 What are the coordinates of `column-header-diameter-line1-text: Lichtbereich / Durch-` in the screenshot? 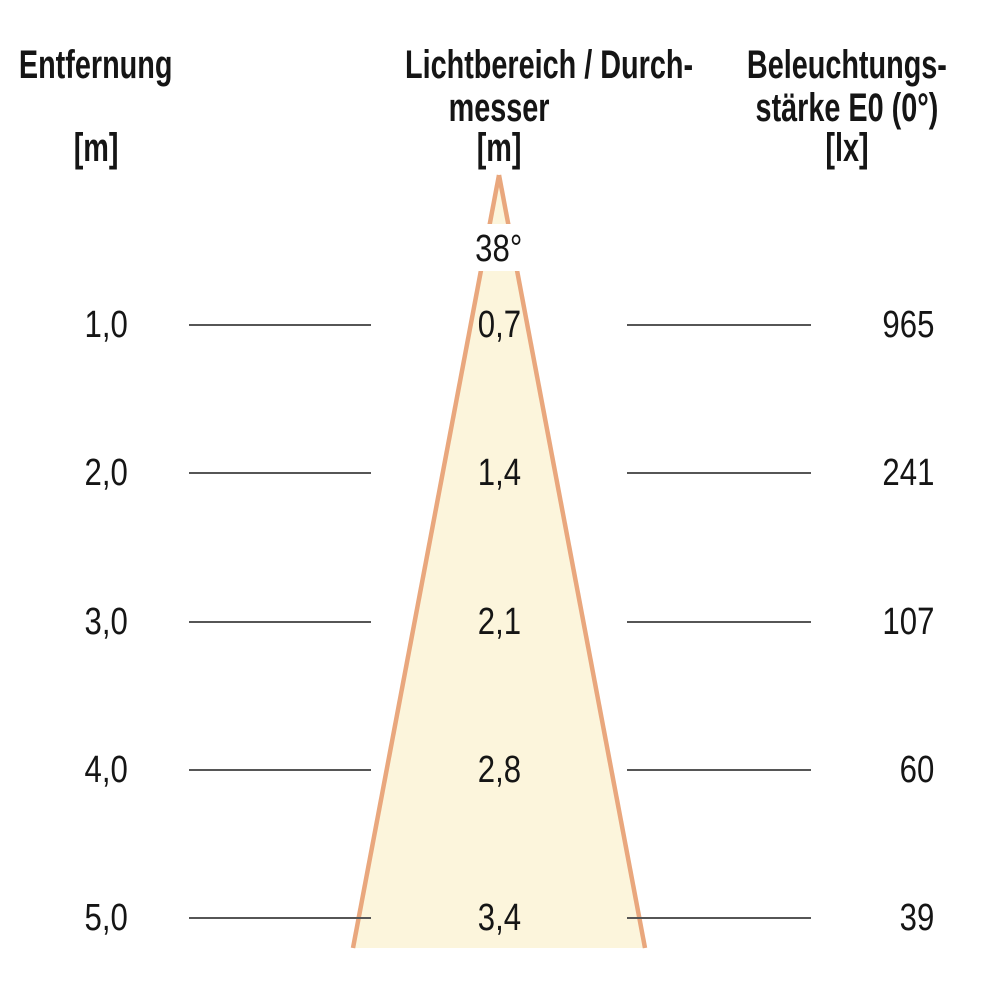 It's located at (549, 65).